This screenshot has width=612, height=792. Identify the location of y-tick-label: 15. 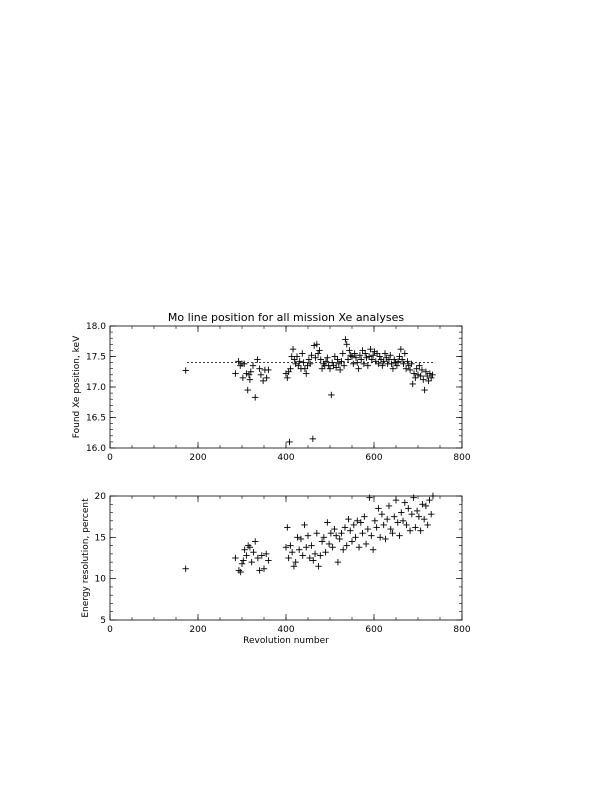
(100, 538).